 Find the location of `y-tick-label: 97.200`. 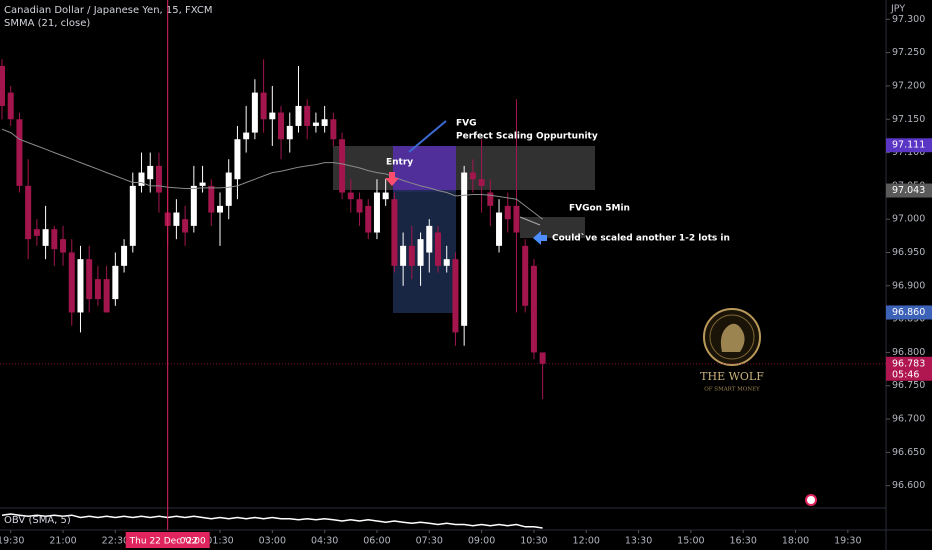

y-tick-label: 97.200 is located at coordinates (908, 85).